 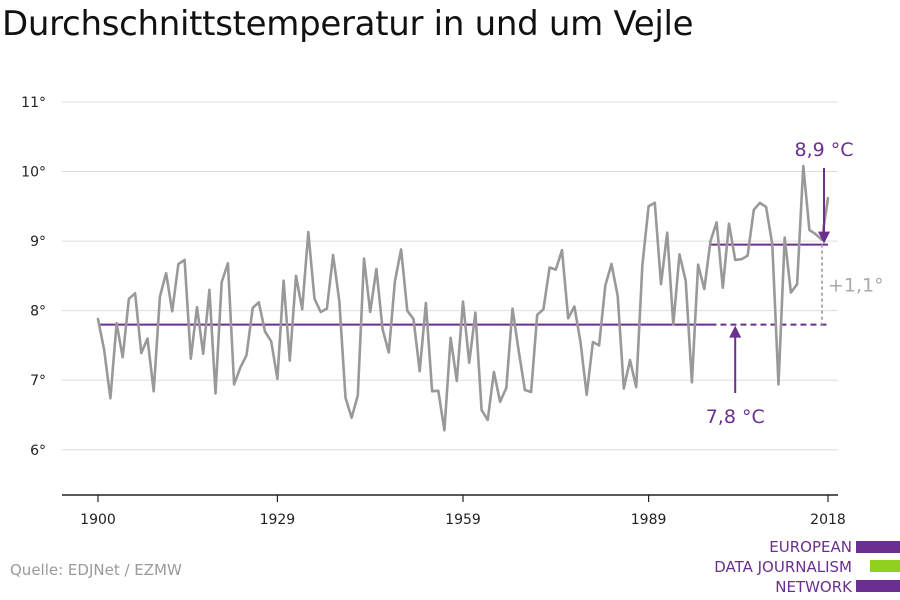 I want to click on y-tick-label: 11°, so click(x=33, y=103).